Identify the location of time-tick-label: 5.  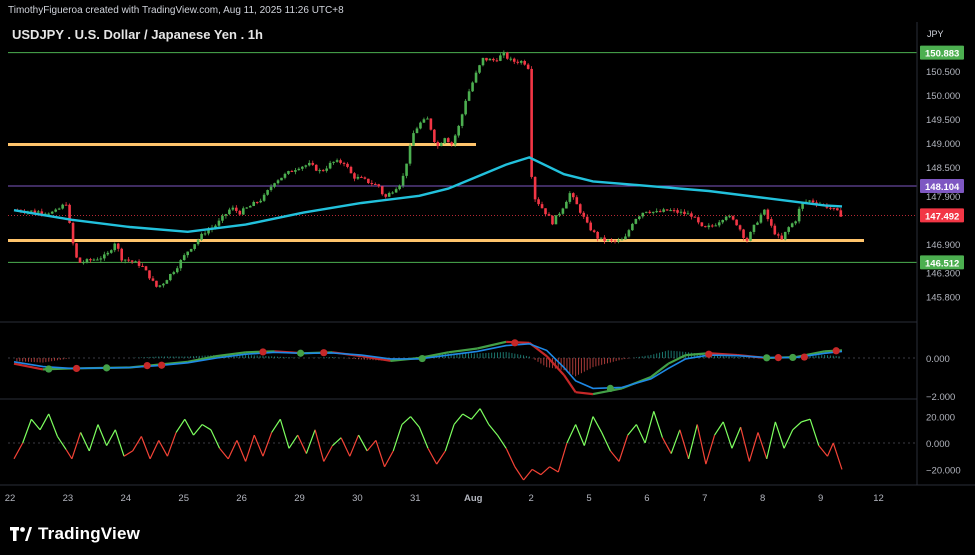
(588, 498).